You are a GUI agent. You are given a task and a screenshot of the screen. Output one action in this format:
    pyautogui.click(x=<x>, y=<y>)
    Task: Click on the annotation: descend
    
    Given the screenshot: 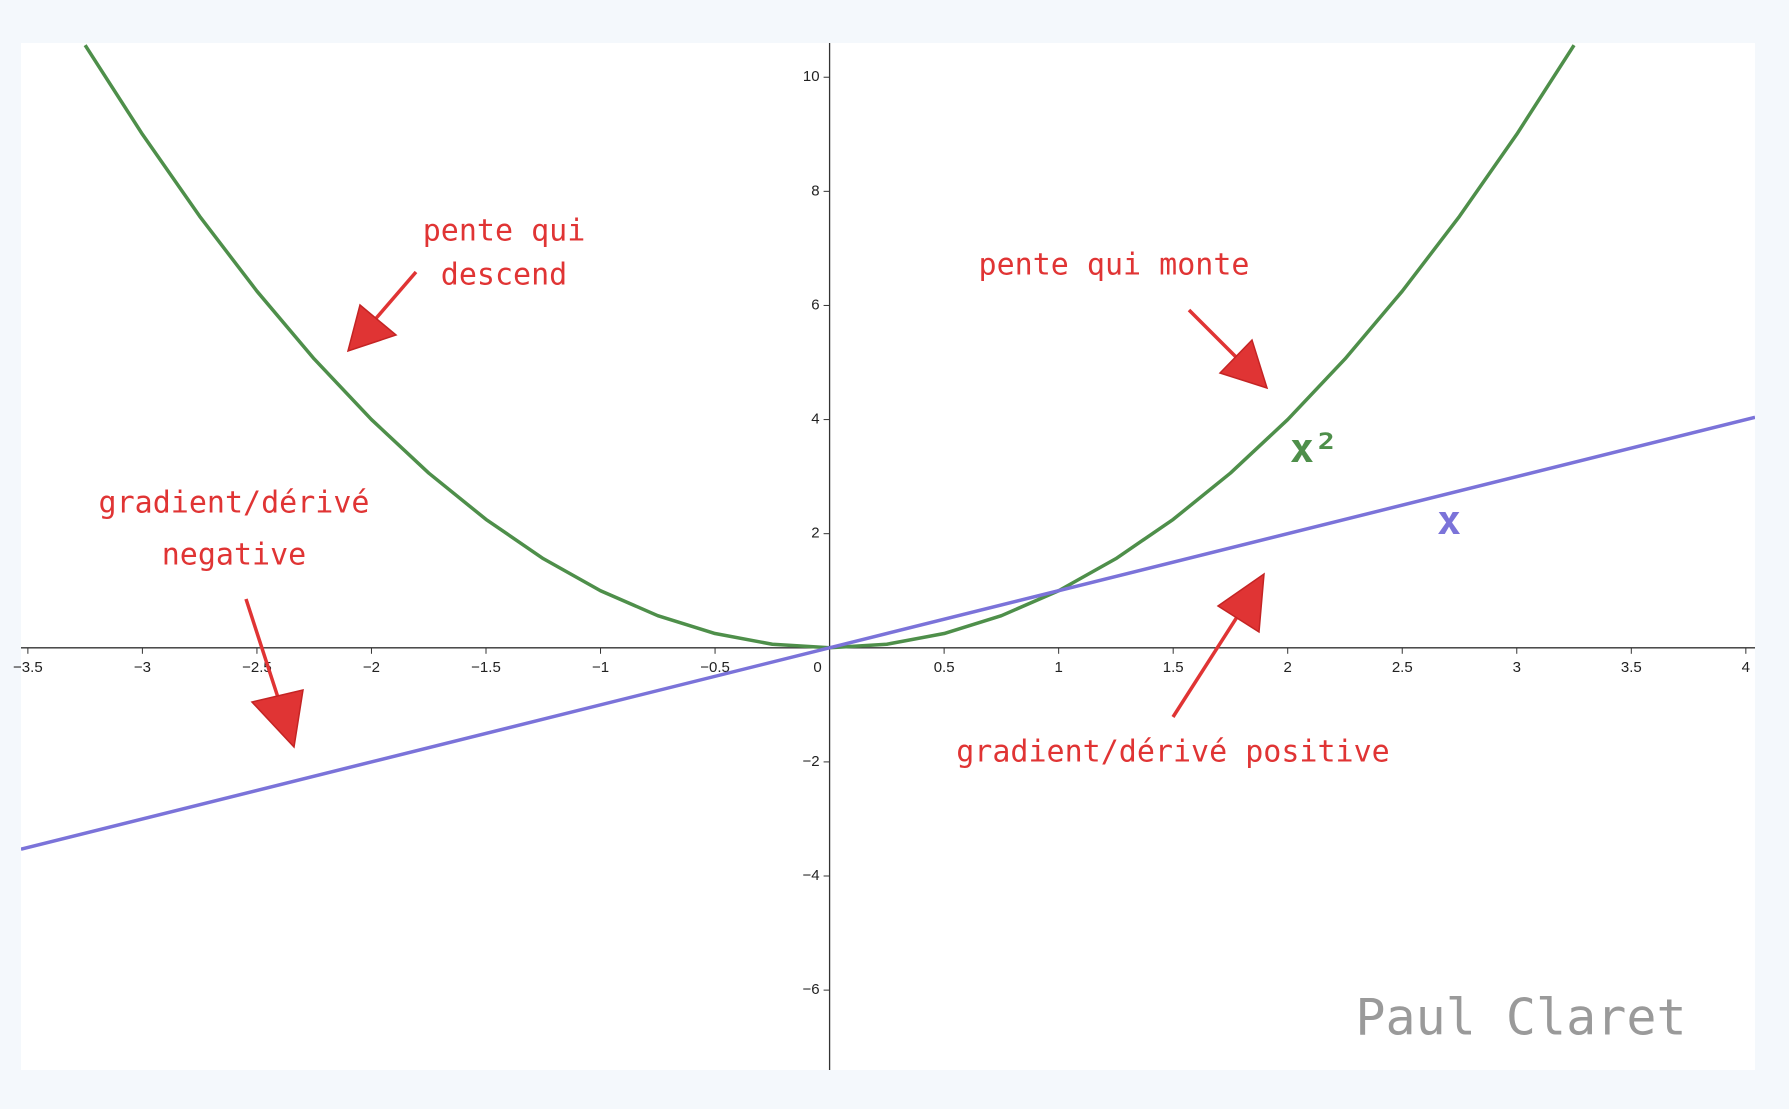 What is the action you would take?
    pyautogui.click(x=504, y=275)
    